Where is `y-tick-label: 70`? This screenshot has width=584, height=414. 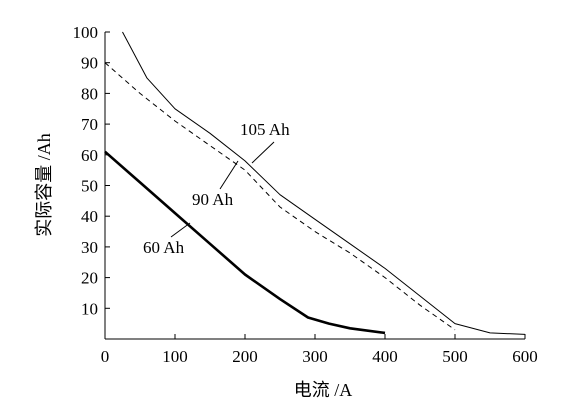 y-tick-label: 70 is located at coordinates (89, 124).